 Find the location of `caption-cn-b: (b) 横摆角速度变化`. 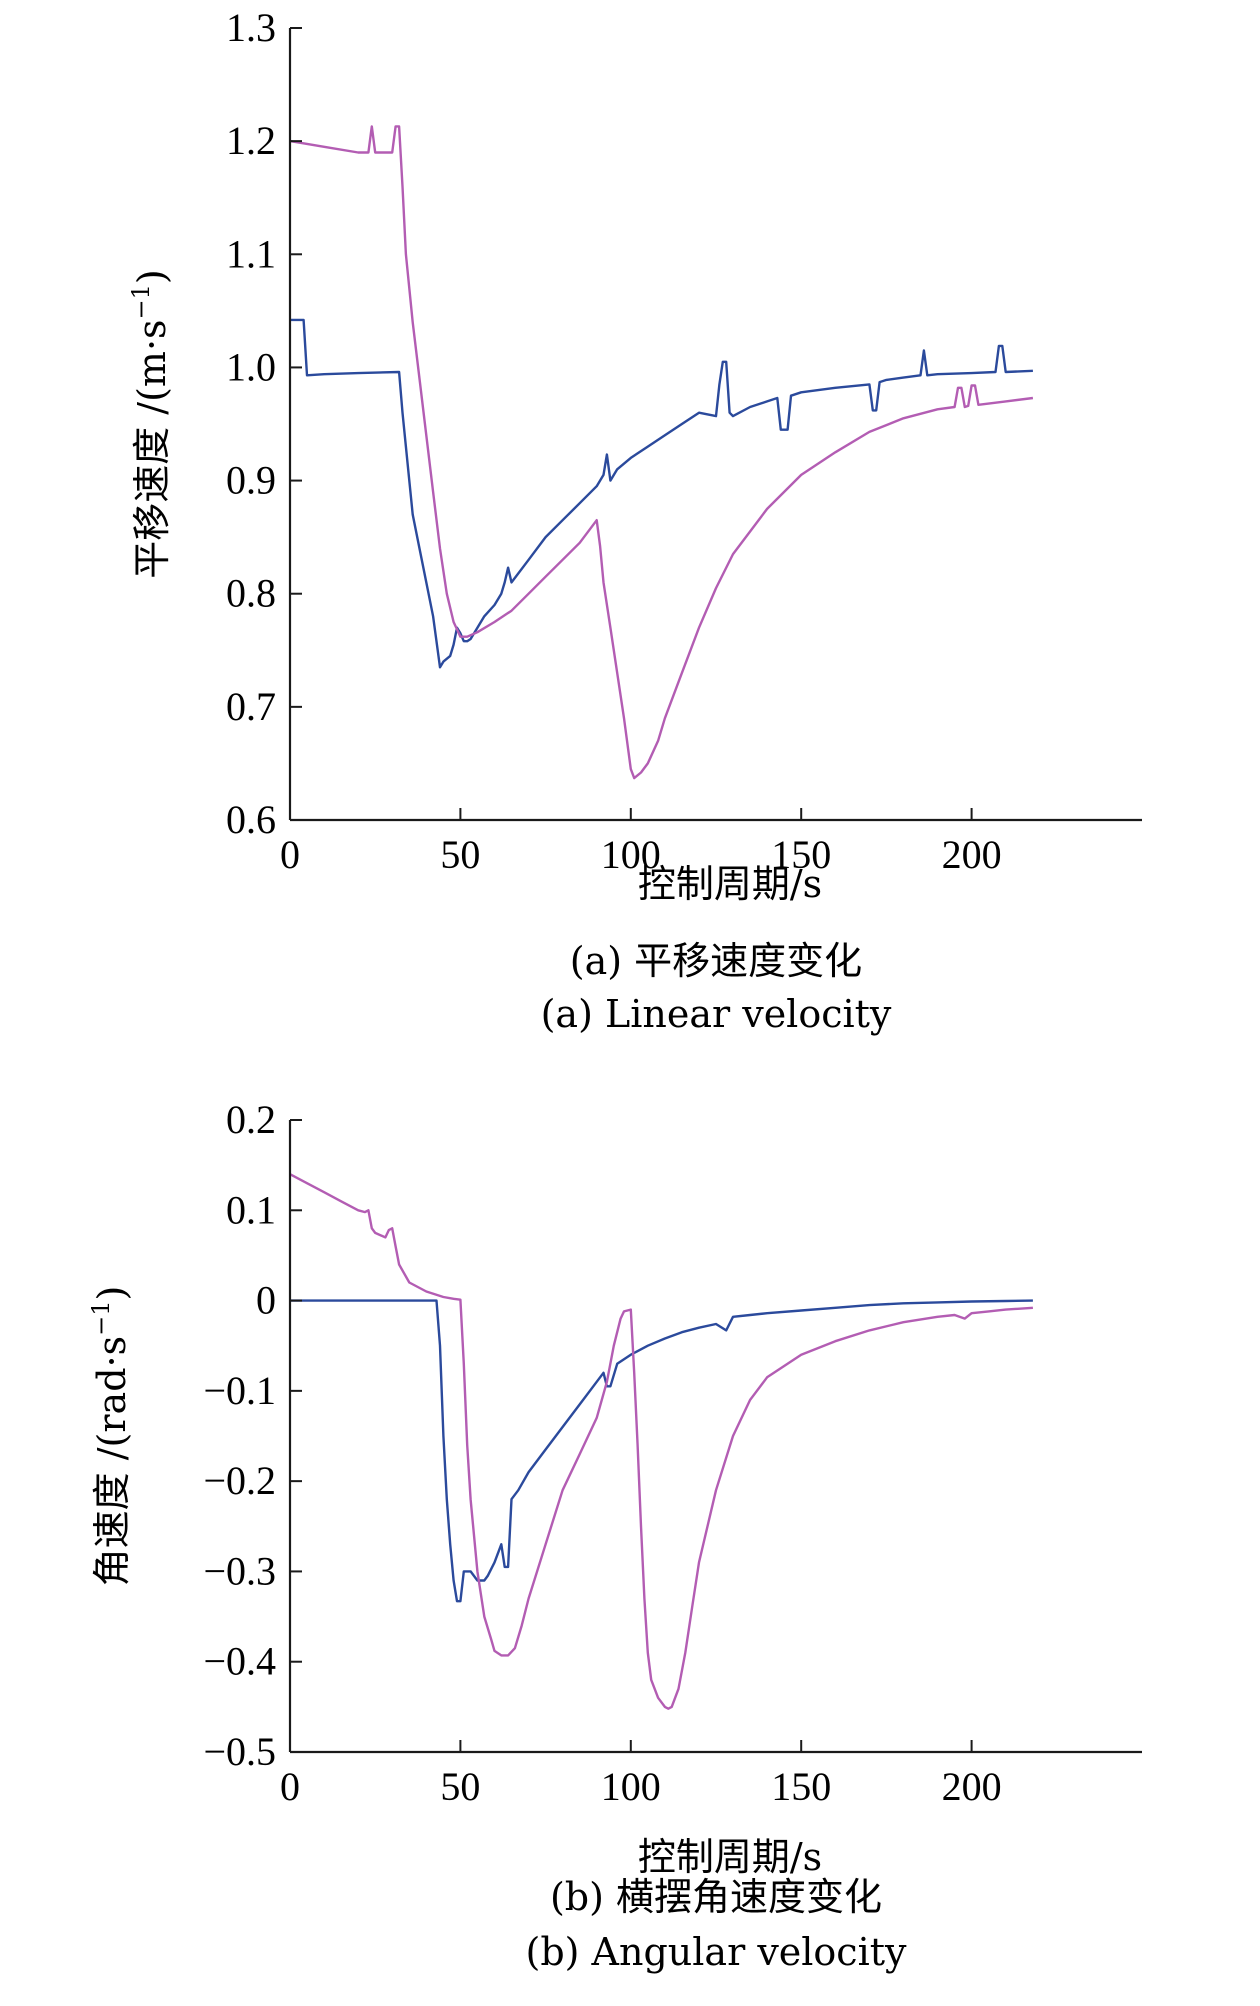

caption-cn-b: (b) 横摆角速度变化 is located at coordinates (716, 1897).